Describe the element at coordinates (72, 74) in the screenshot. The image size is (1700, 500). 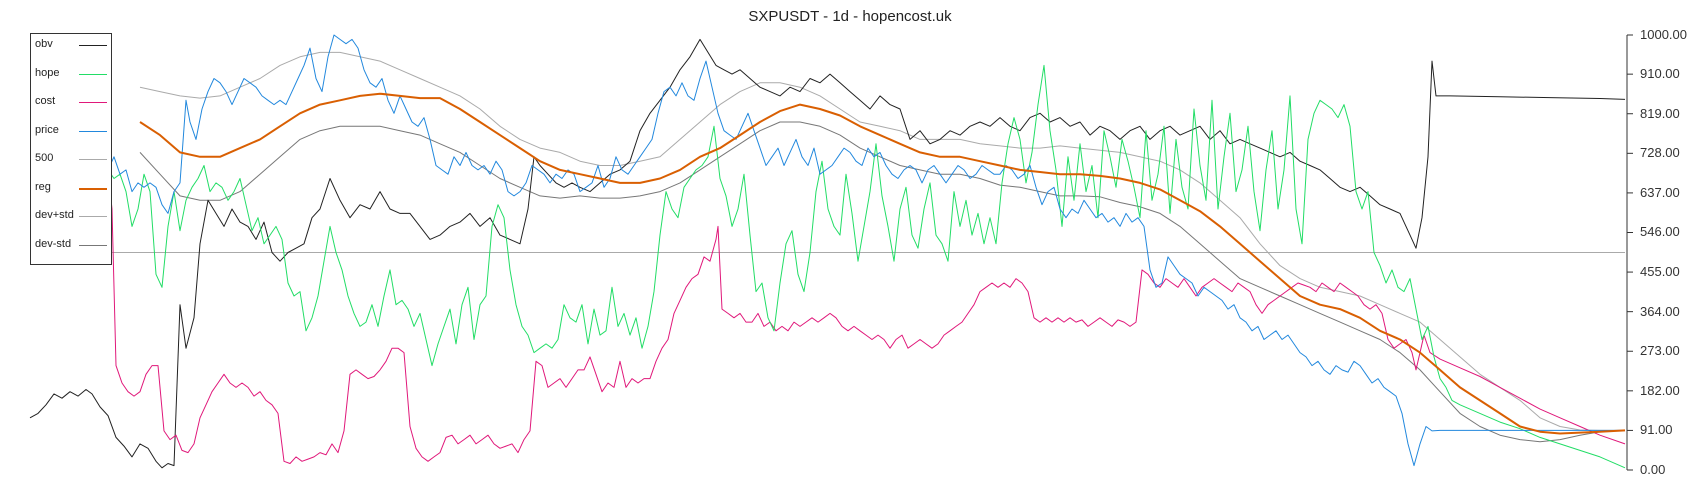
I see `legend-item-hope: hope` at that location.